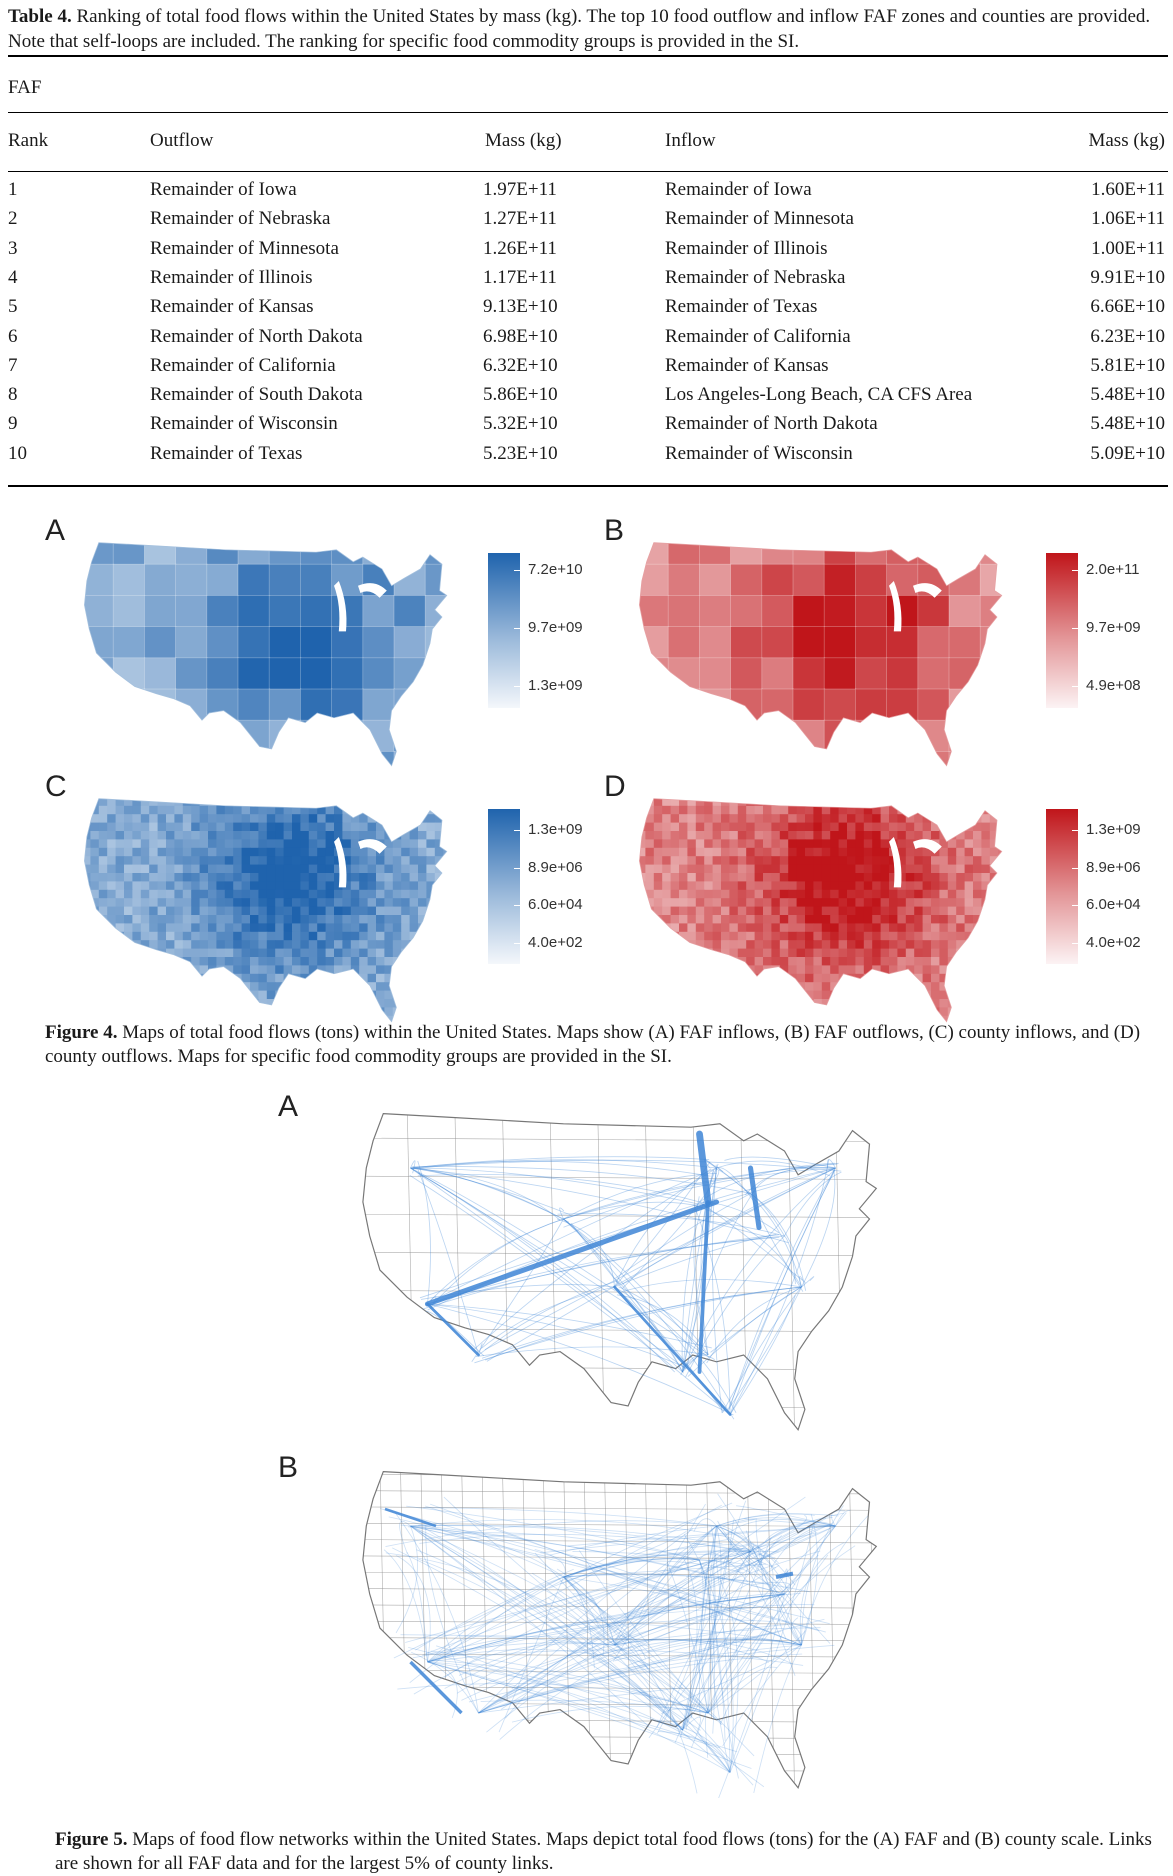 This screenshot has height=1876, width=1173. Describe the element at coordinates (1113, 942) in the screenshot. I see `legend-label: 4.0e+02` at that location.